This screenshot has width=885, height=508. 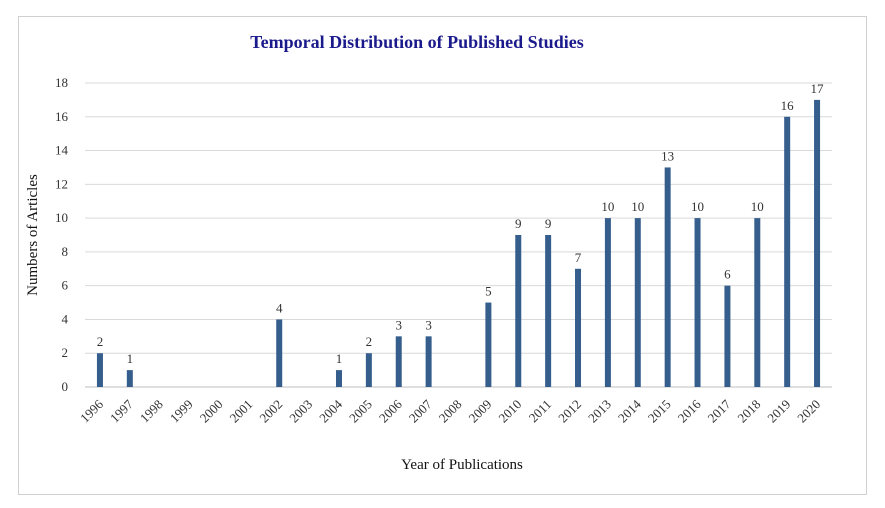 I want to click on y-tick-label: 6, so click(x=65, y=285).